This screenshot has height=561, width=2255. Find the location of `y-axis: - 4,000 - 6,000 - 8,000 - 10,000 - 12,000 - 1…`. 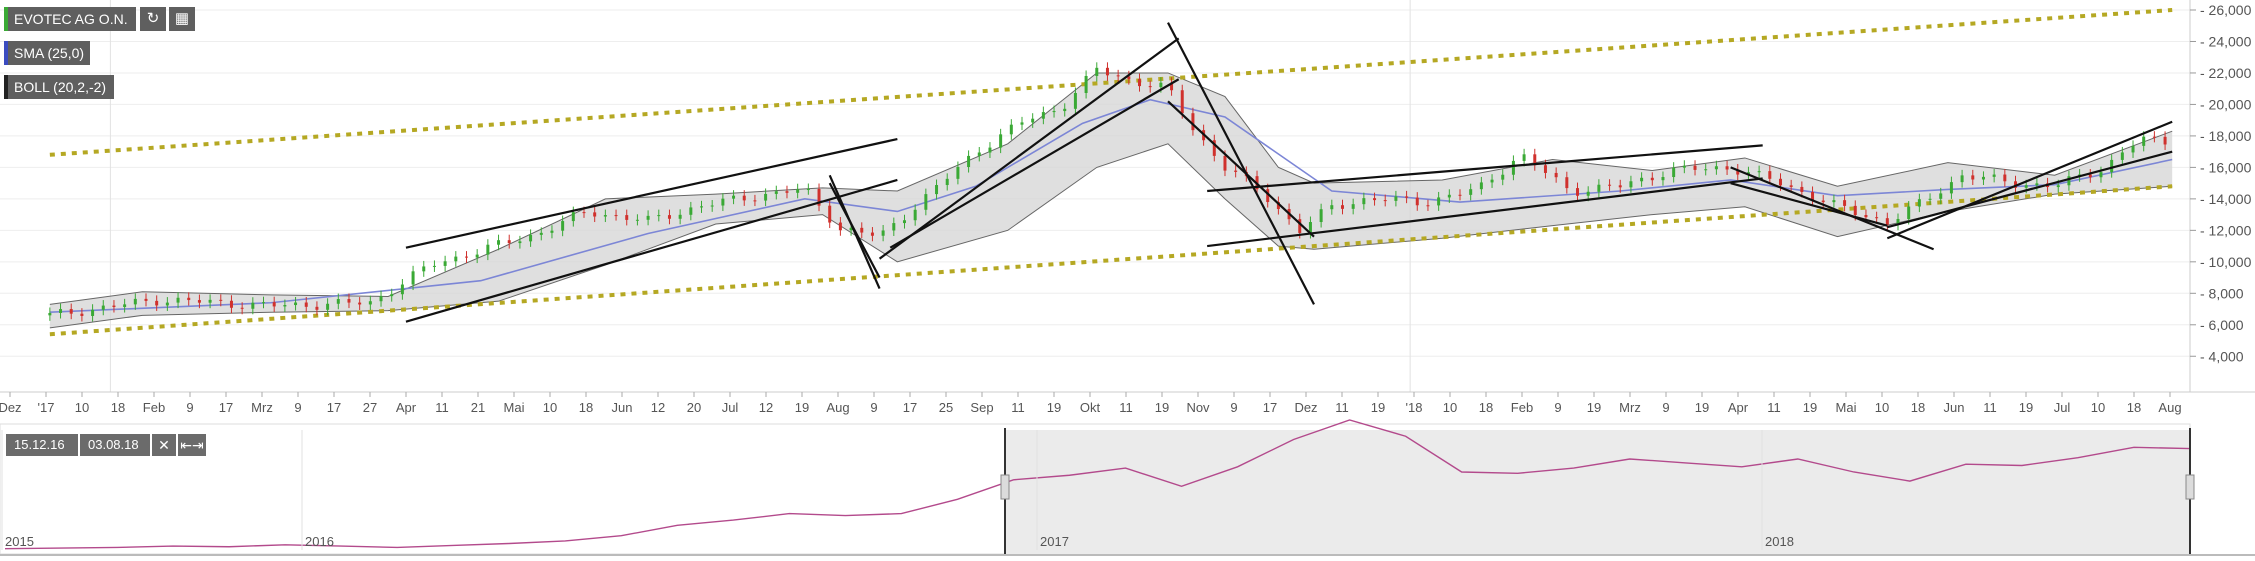

y-axis: - 4,000 - 6,000 - 8,000 - 10,000 - 12,000 - 1… is located at coordinates (2220, 196).